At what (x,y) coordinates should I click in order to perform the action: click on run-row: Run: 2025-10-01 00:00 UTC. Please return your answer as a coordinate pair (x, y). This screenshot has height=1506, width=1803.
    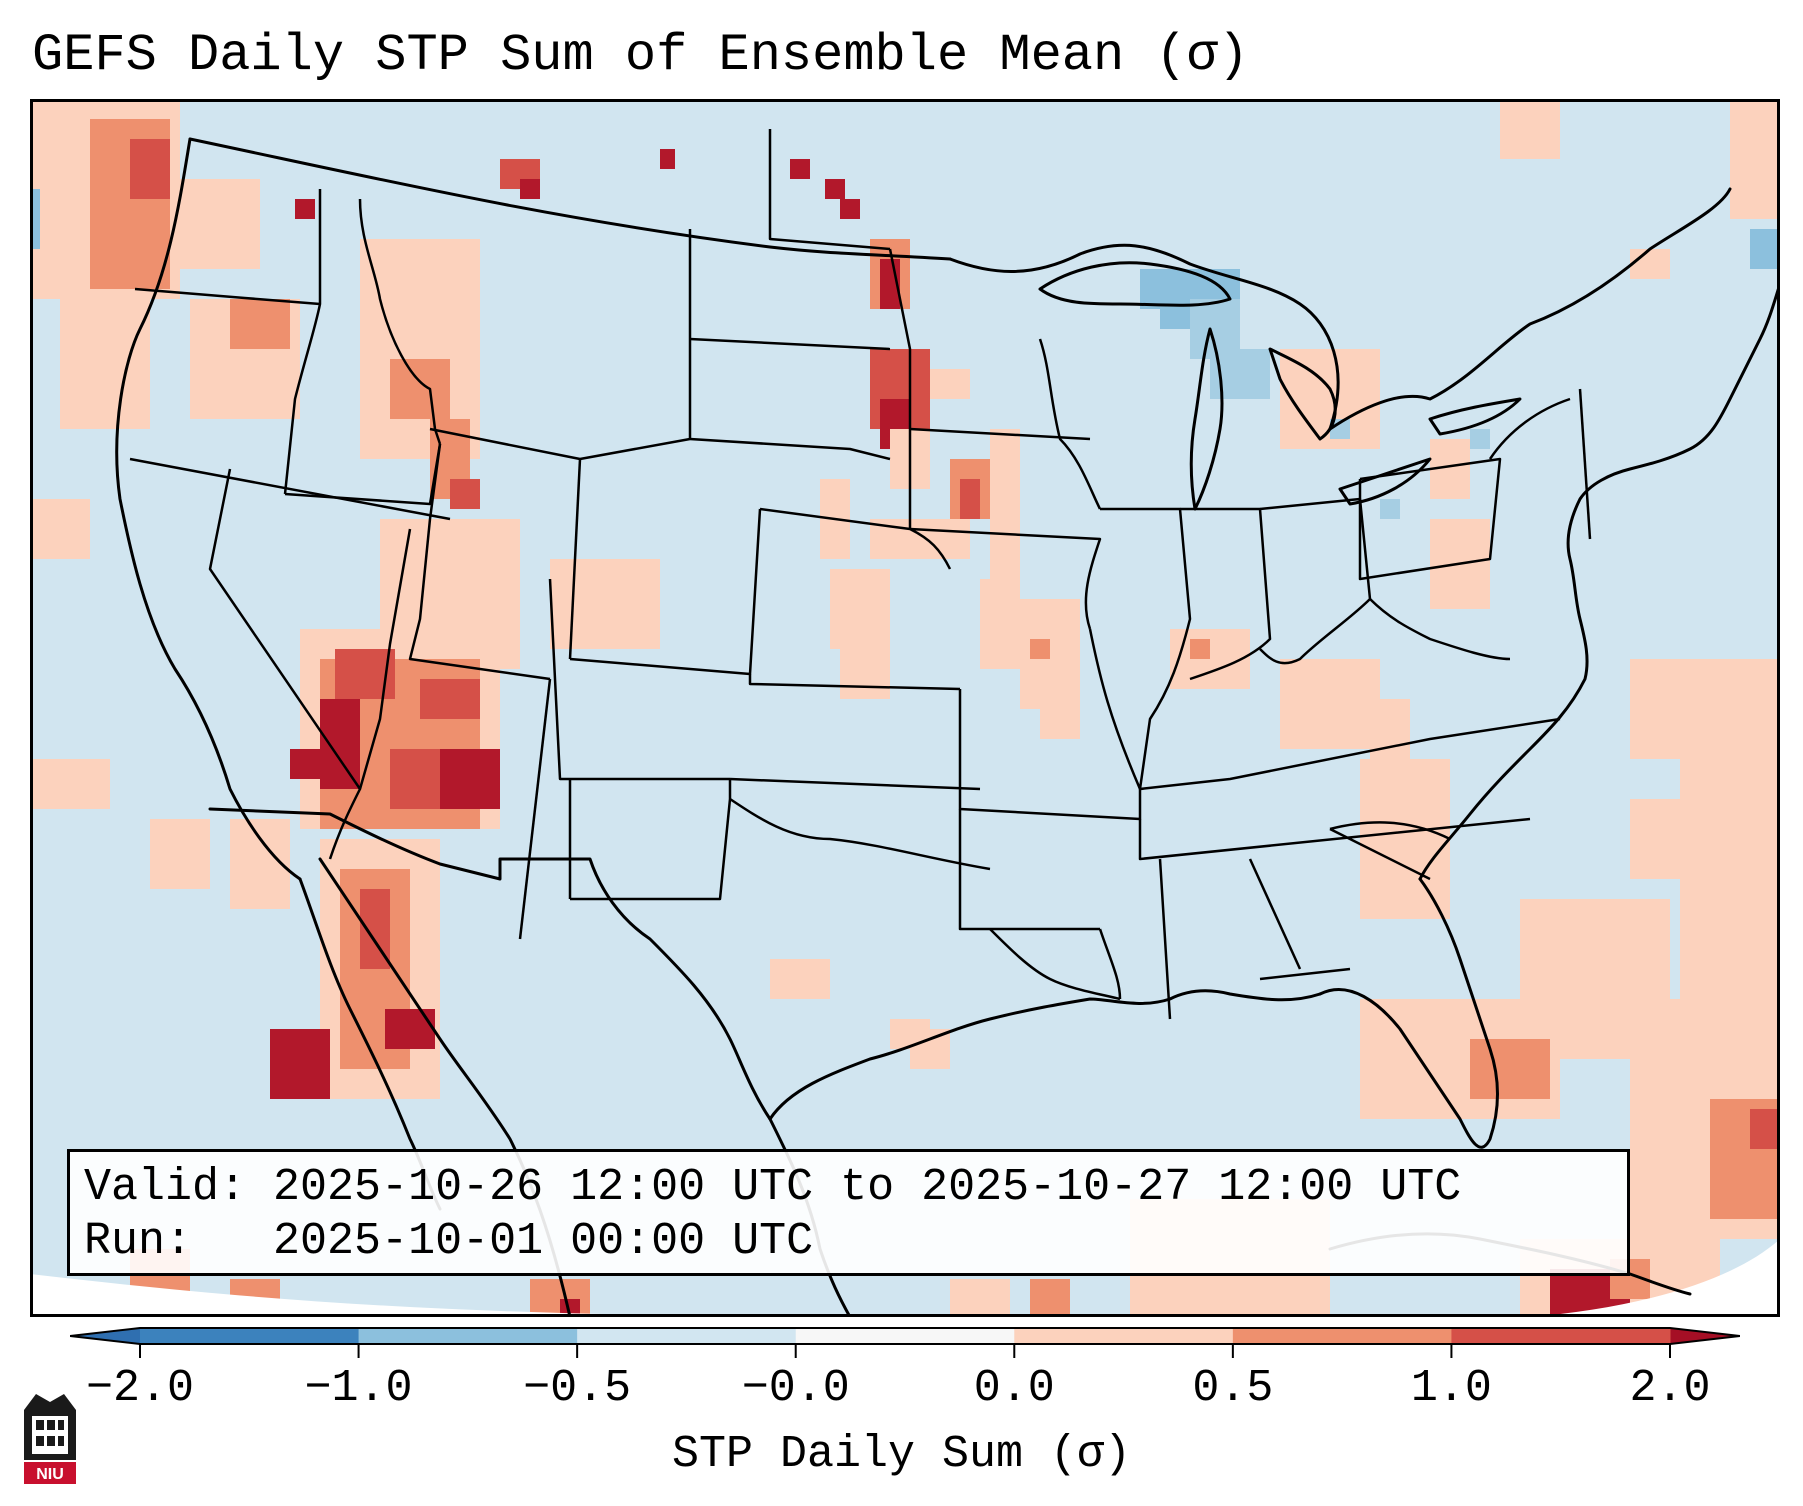
    Looking at the image, I should click on (448, 1242).